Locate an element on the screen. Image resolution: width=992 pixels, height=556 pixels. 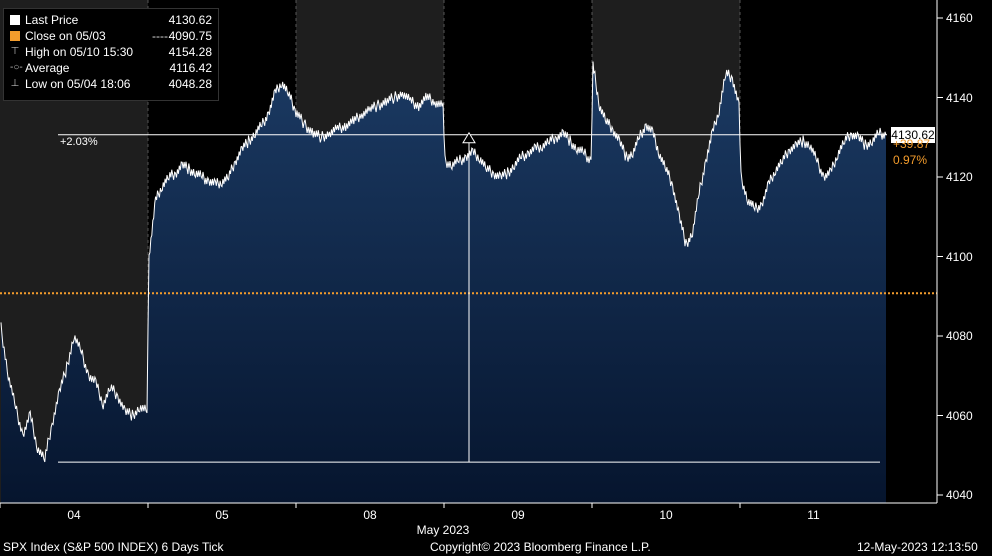
legend-high: ⊤ High on 05/10 15:30 4154.28 is located at coordinates (111, 52).